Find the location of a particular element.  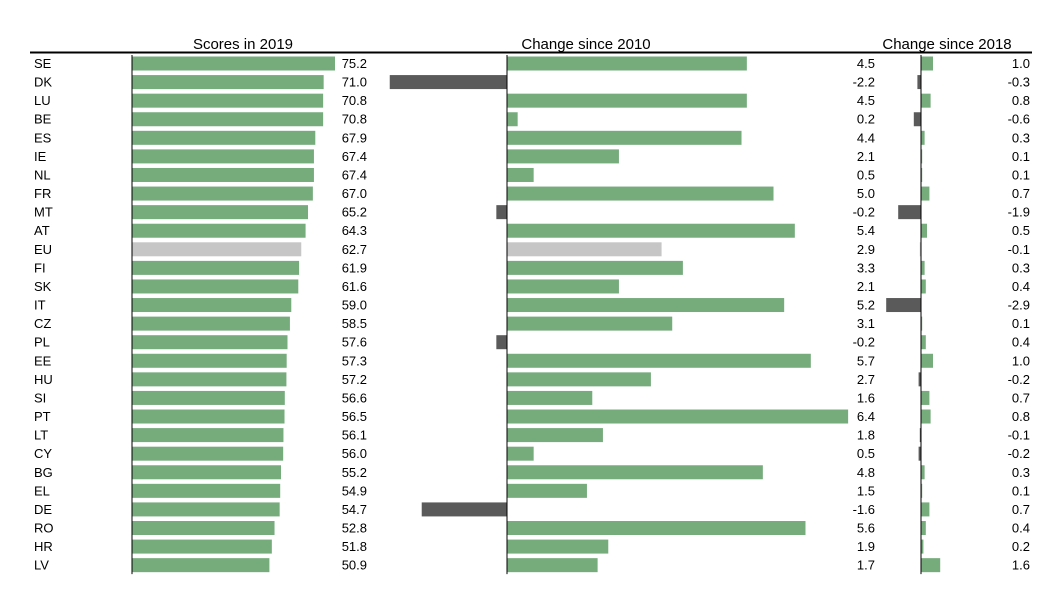

data-label: 54.7 is located at coordinates (354, 509).